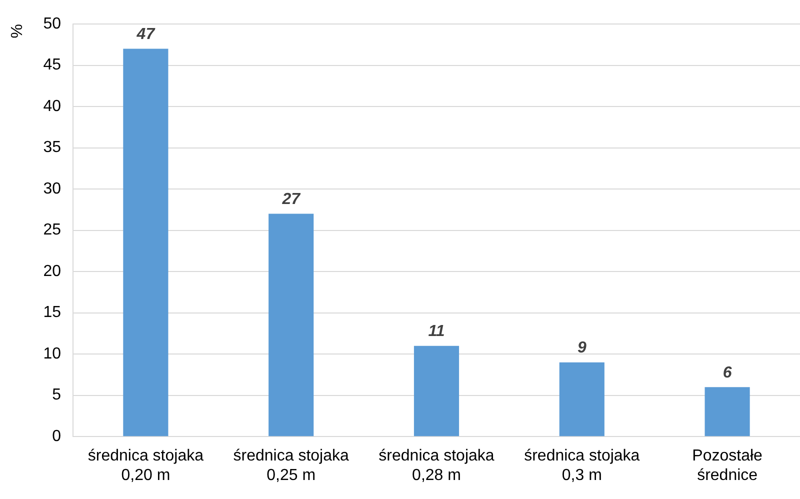  I want to click on y-tick-label: 5, so click(57, 395).